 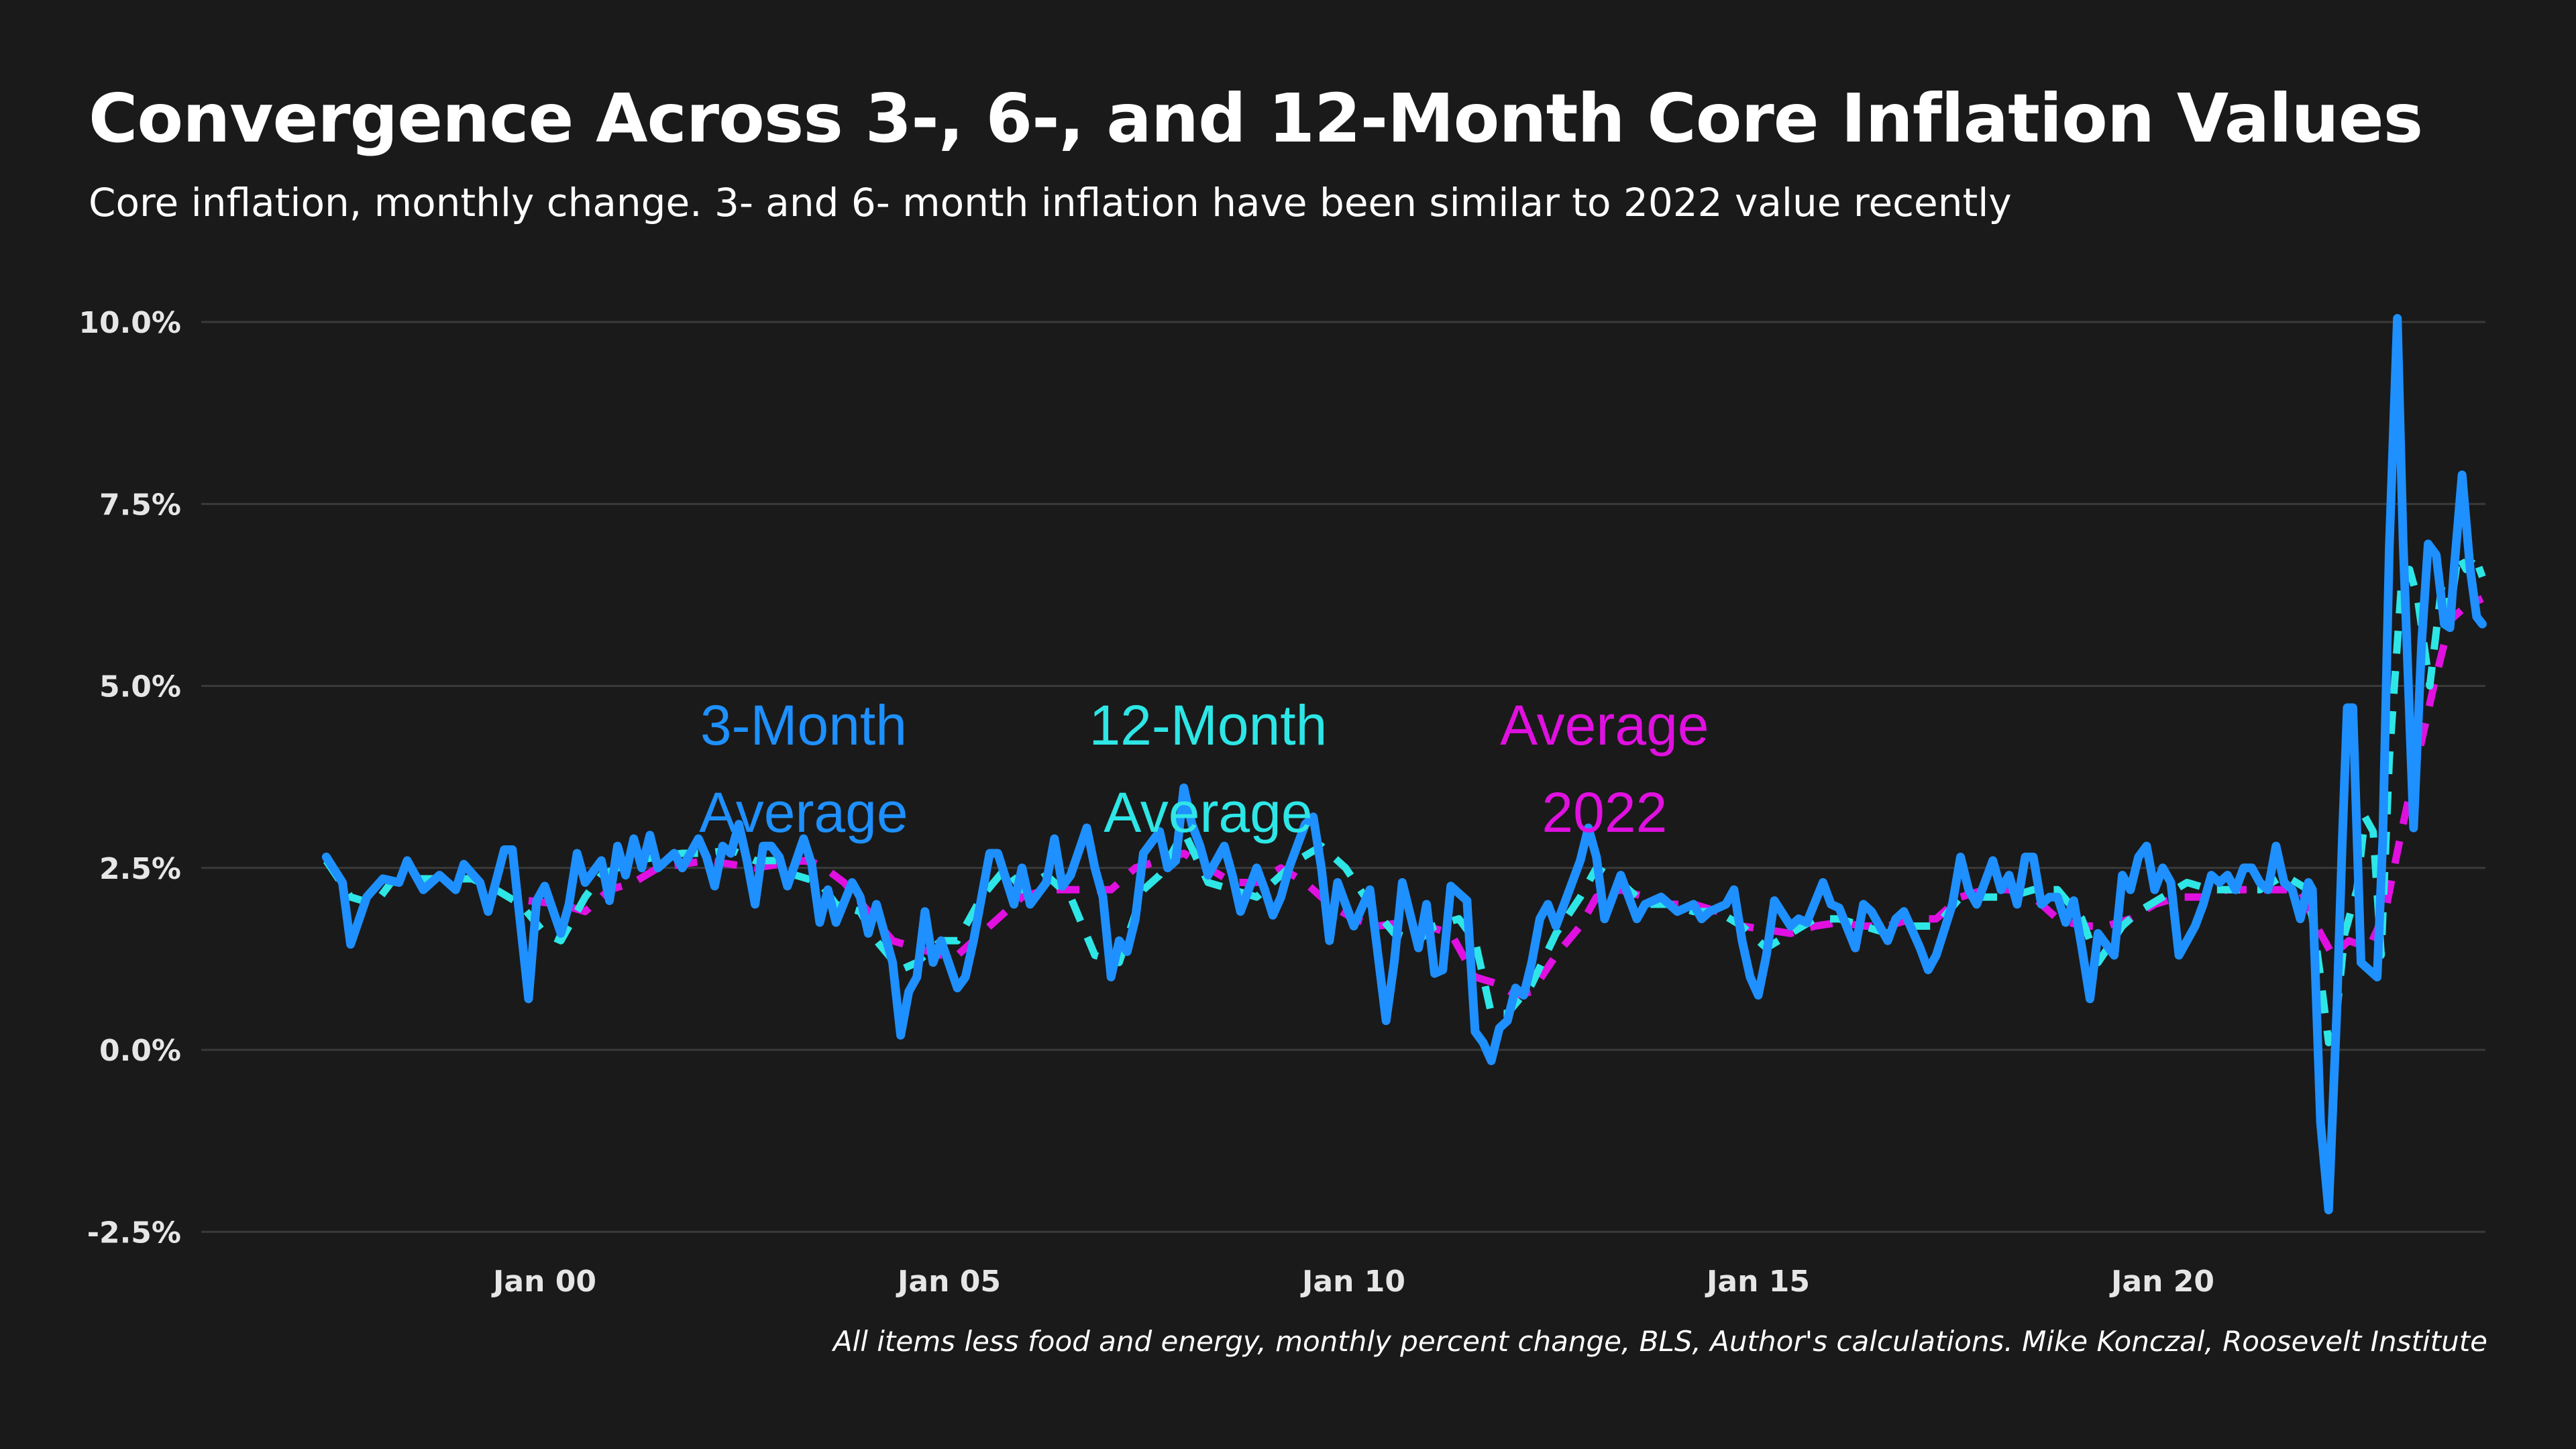 I want to click on y-axis-ticks: 10.0% 7.5% 5.0% 2.5% 0.0% -2.5%, so click(x=129, y=778).